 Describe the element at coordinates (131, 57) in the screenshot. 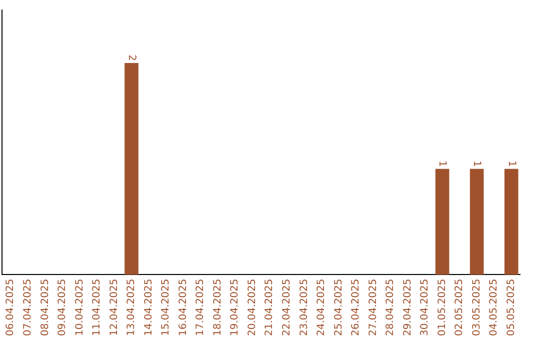

I see `data-label: 2` at that location.